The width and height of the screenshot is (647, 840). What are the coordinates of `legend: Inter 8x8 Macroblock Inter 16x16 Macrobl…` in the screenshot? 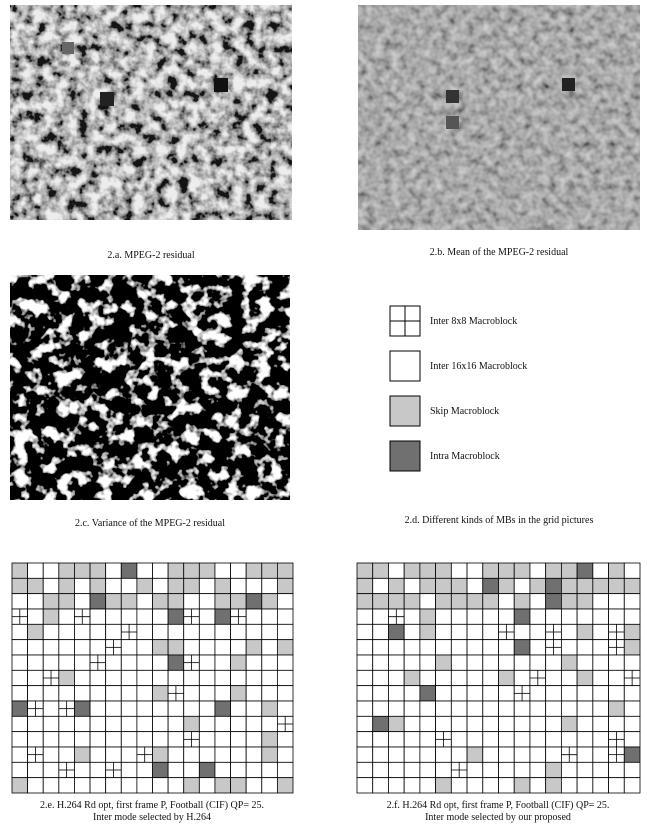 It's located at (458, 388).